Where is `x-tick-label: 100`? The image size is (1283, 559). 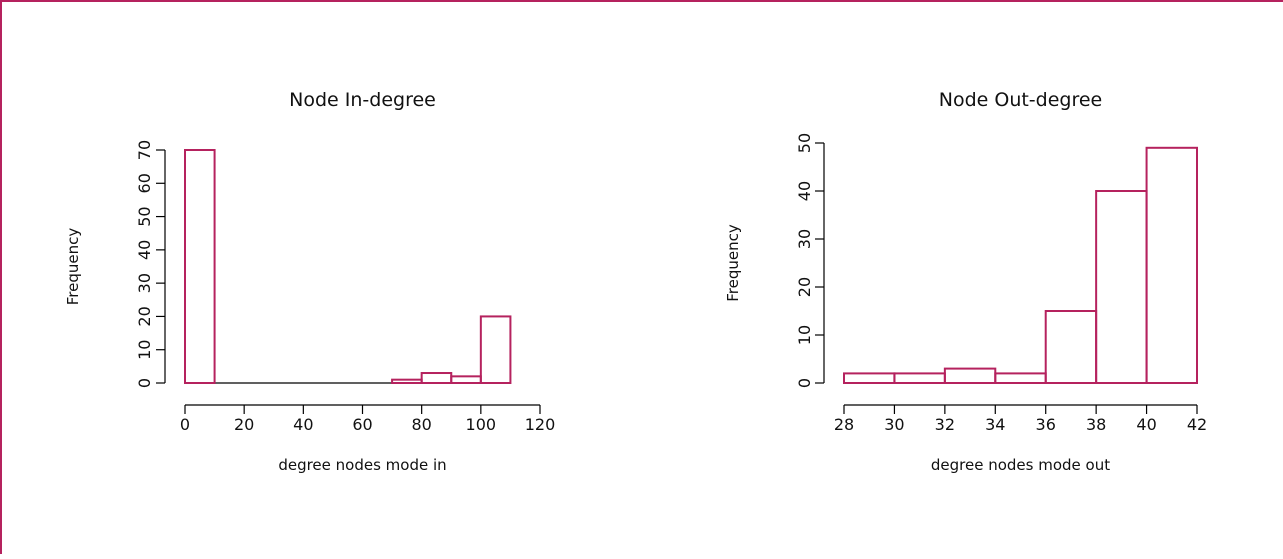 x-tick-label: 100 is located at coordinates (481, 424).